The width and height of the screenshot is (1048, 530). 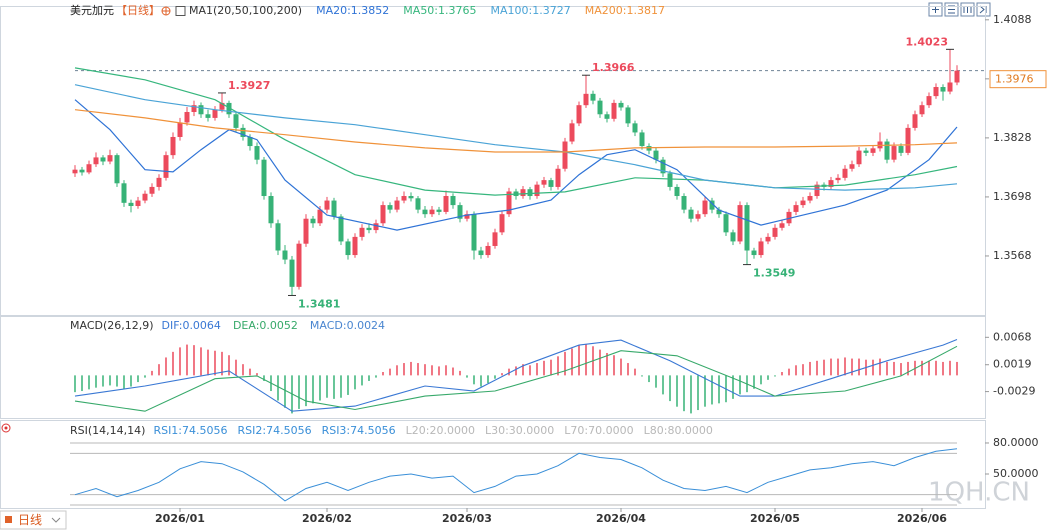 I want to click on period-label: 日线, so click(x=30, y=520).